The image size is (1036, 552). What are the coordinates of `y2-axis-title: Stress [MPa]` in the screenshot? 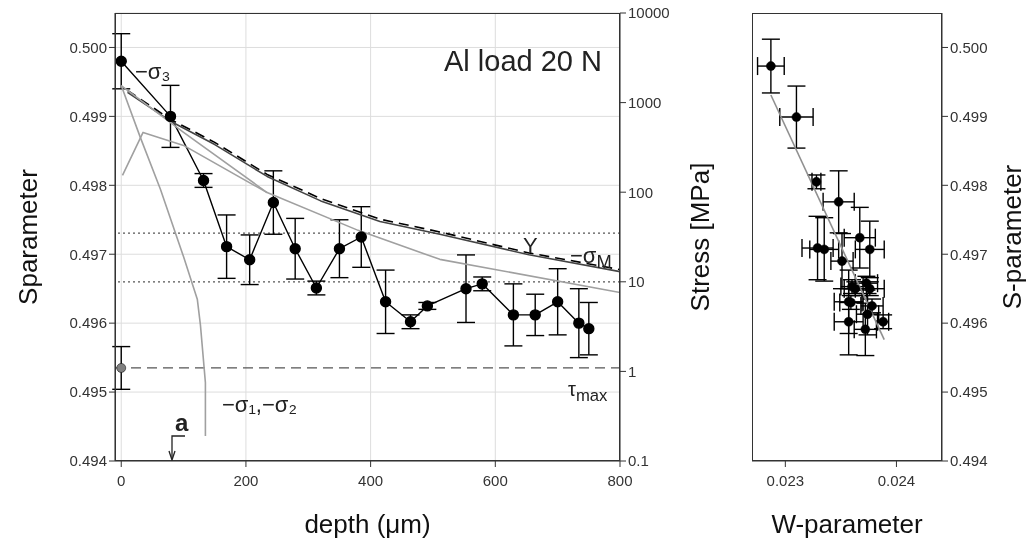 It's located at (700, 237).